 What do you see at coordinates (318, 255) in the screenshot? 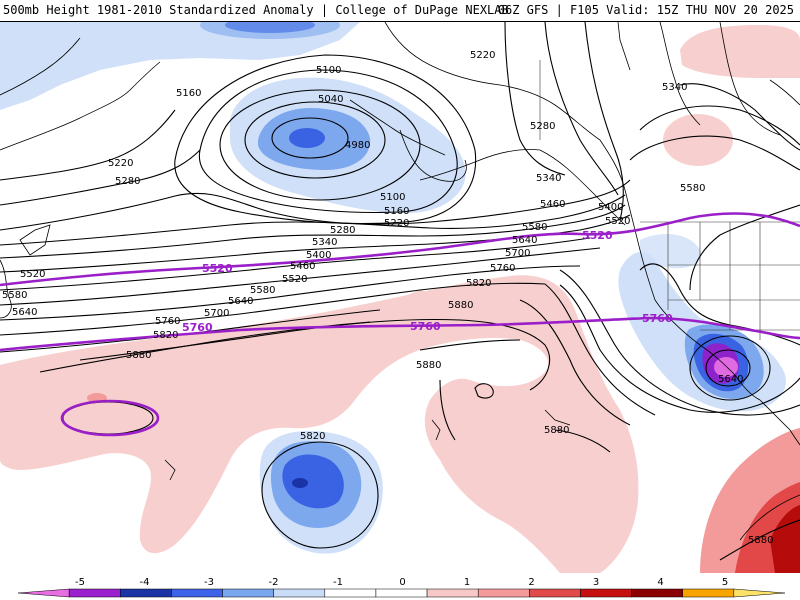
I see `label-5400-mid: 5400` at bounding box center [318, 255].